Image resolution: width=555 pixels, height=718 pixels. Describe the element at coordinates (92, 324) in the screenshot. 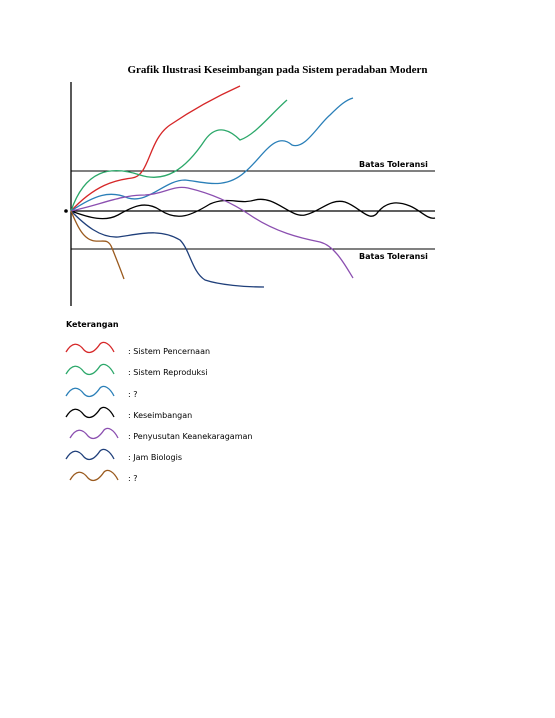

I see `legend-heading: Keterangan` at that location.